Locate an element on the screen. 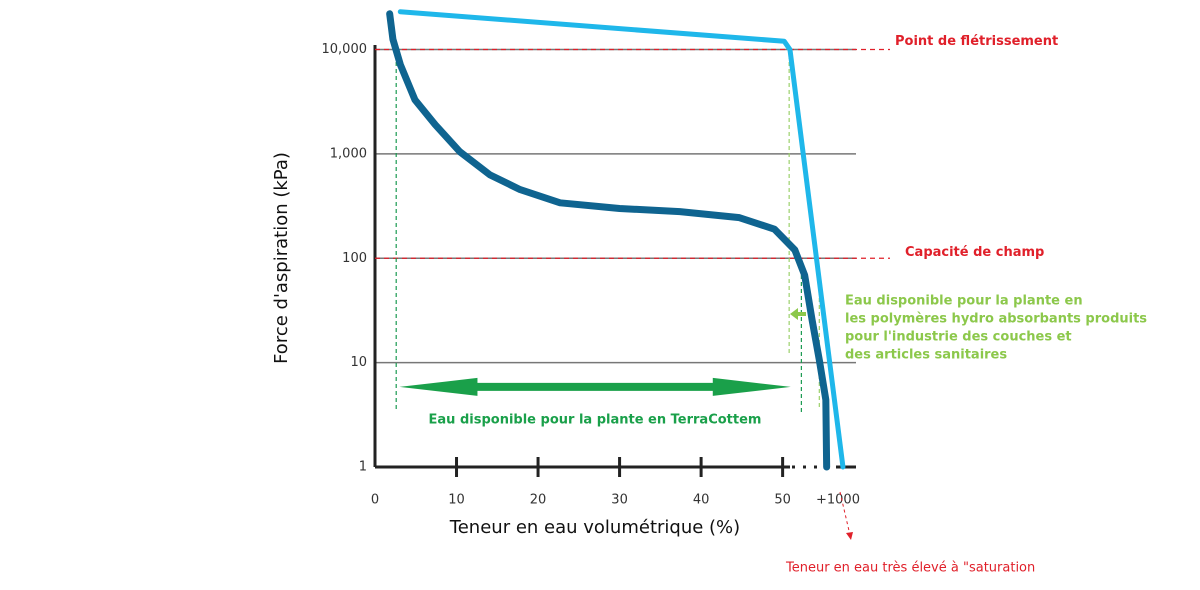 The width and height of the screenshot is (1200, 590). x-tick-label: 10 is located at coordinates (456, 500).